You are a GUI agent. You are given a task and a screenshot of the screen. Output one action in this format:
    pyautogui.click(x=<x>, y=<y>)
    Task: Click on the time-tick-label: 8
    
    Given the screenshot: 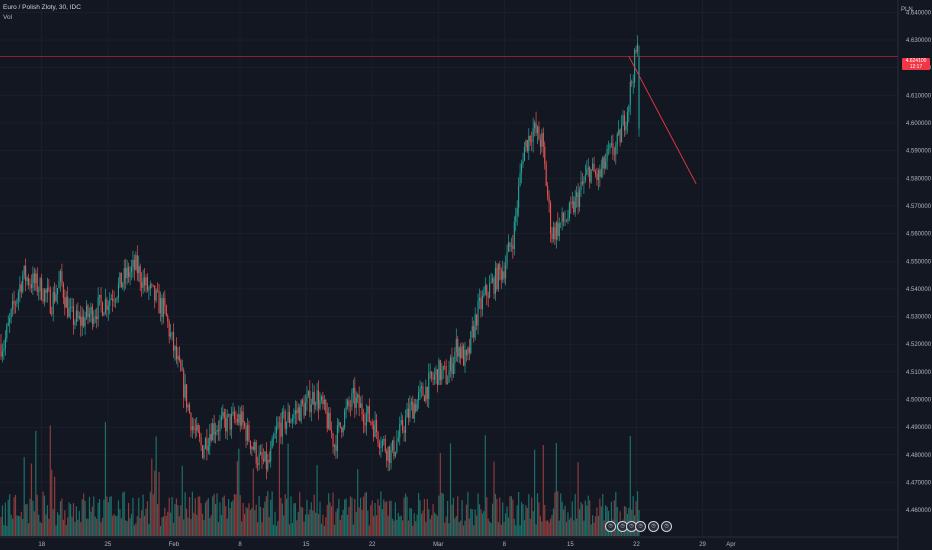 What is the action you would take?
    pyautogui.click(x=240, y=545)
    